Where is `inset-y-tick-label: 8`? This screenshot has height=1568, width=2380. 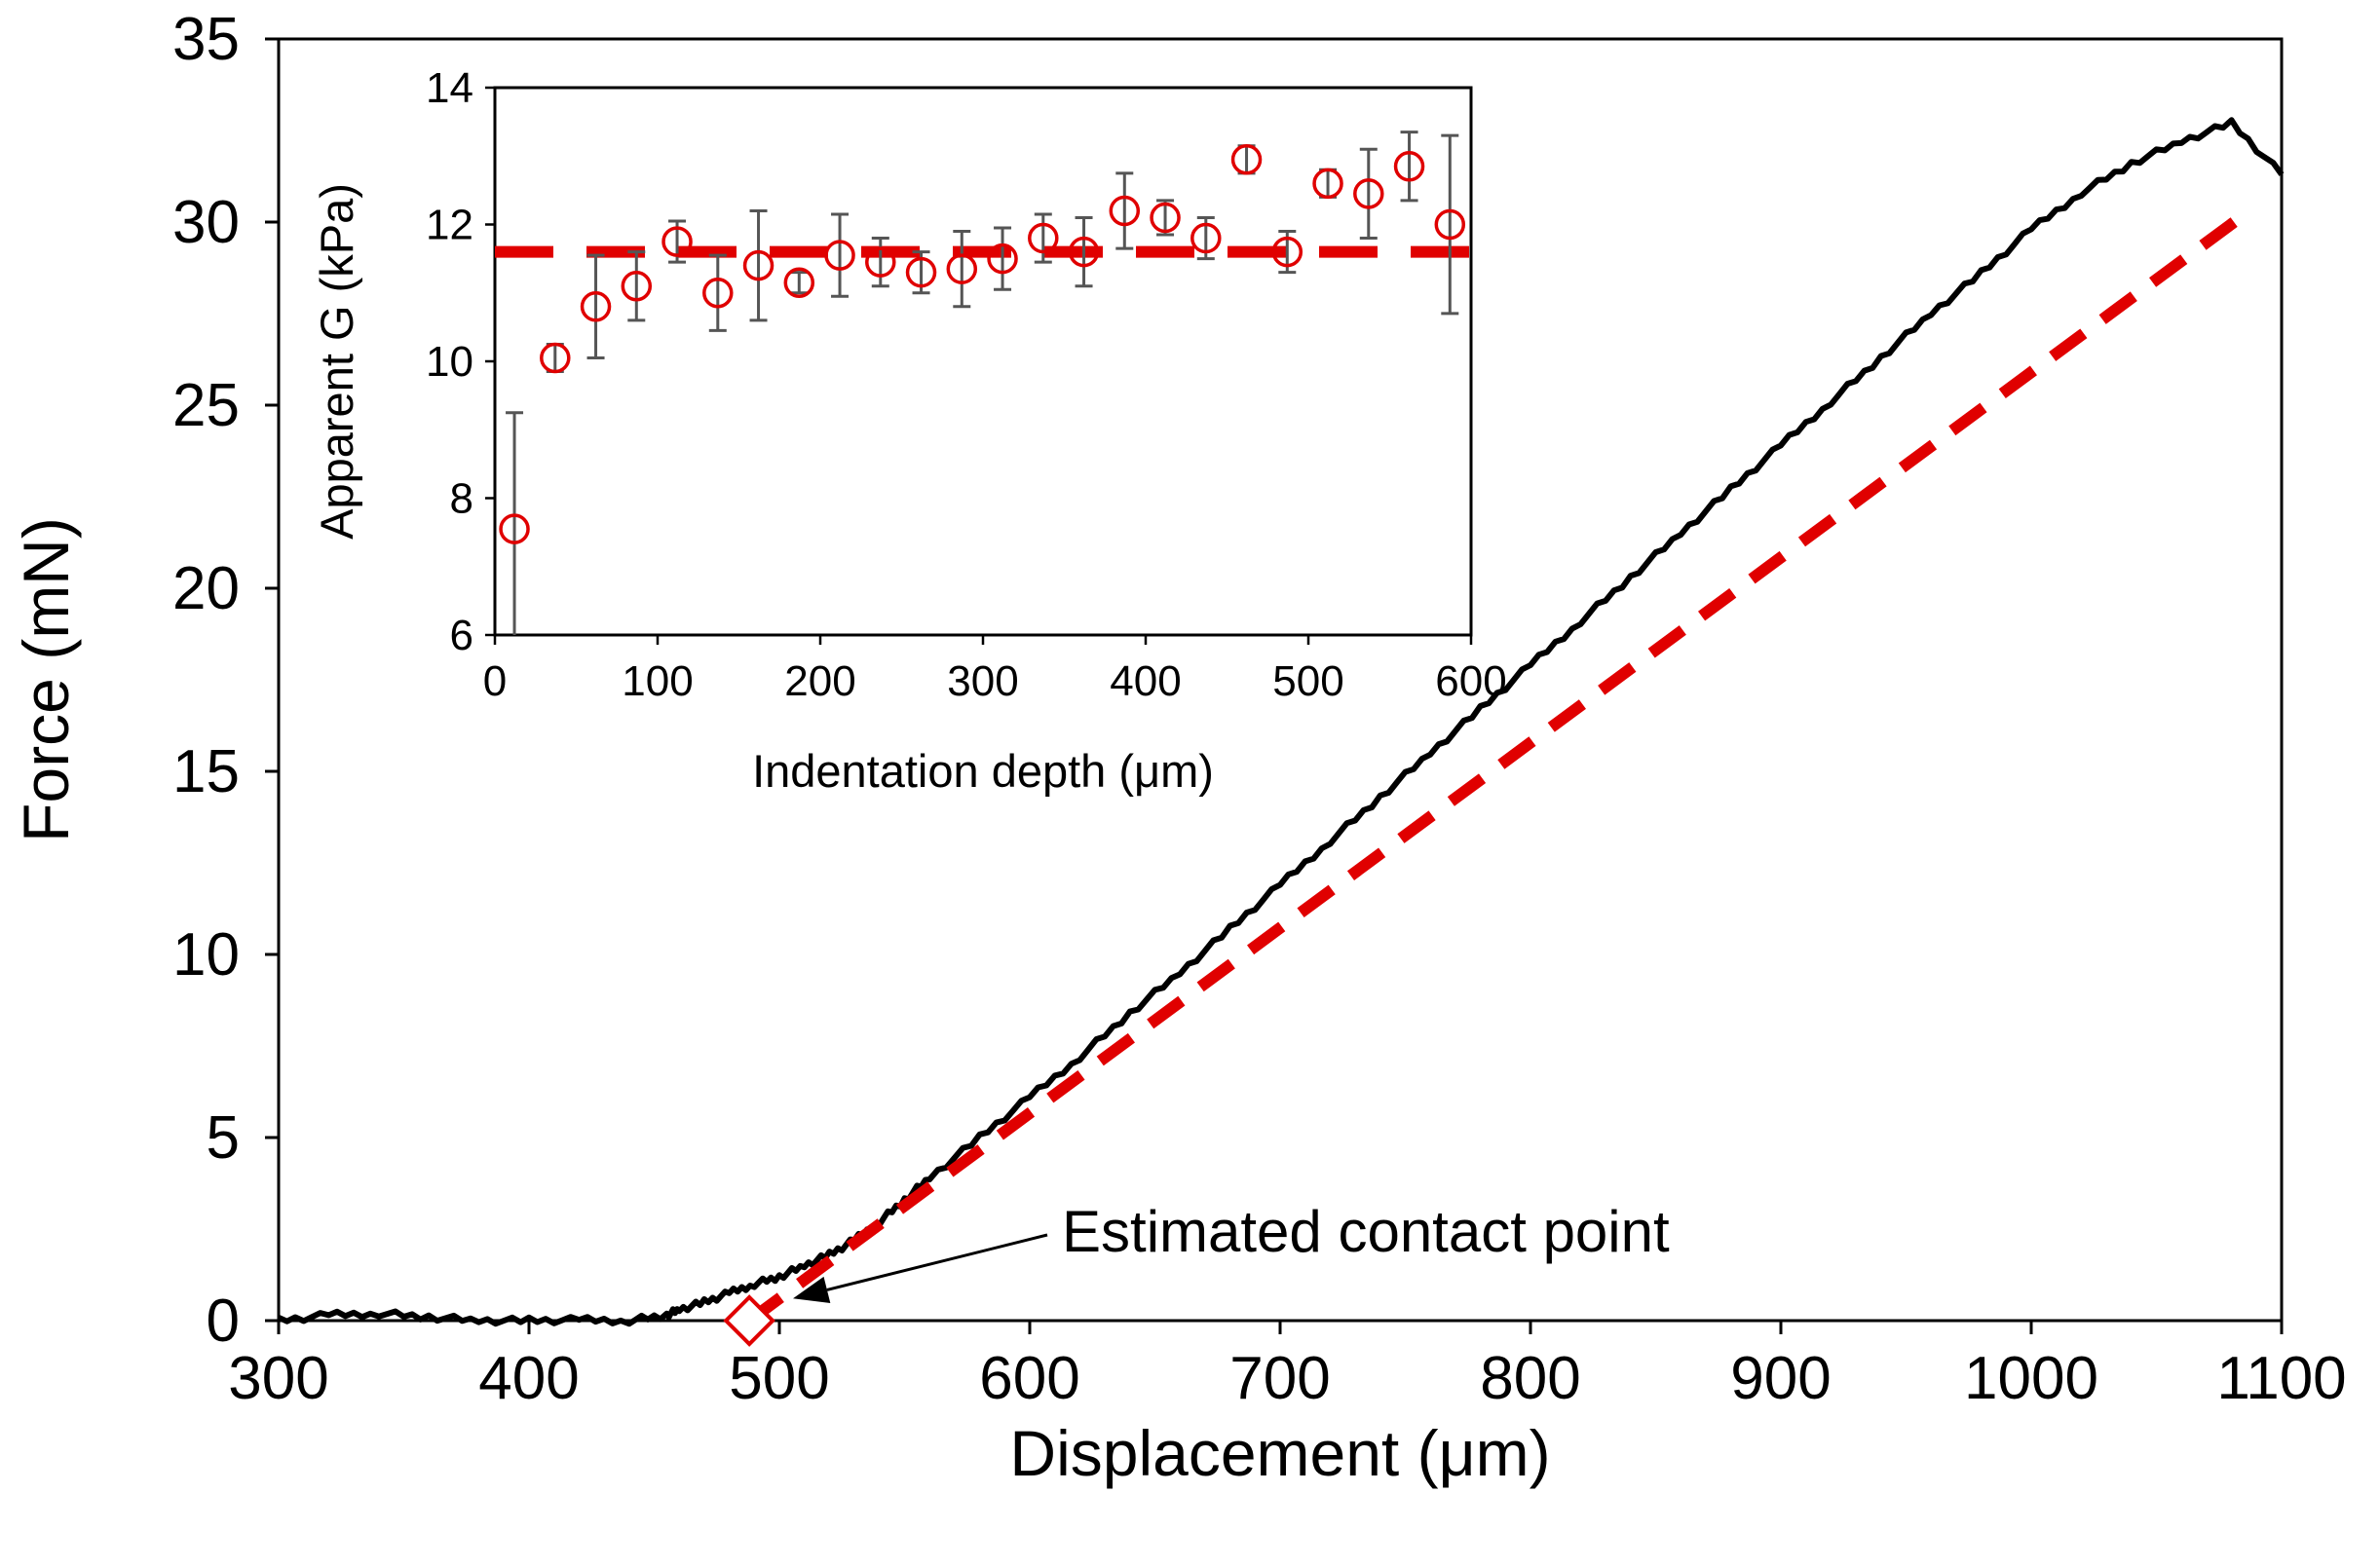 inset-y-tick-label: 8 is located at coordinates (461, 499).